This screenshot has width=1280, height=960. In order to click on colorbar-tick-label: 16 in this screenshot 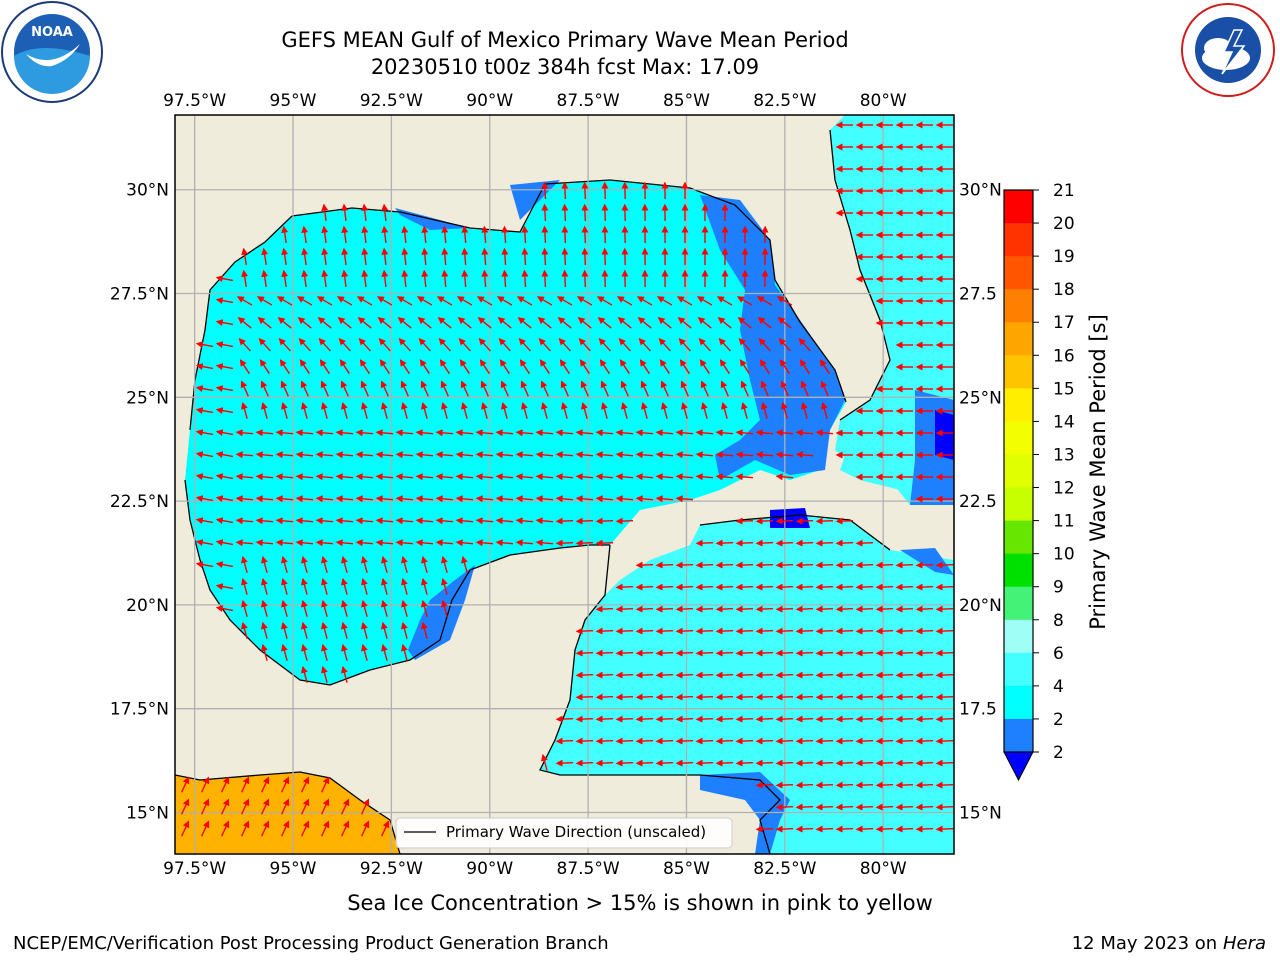, I will do `click(1064, 356)`.